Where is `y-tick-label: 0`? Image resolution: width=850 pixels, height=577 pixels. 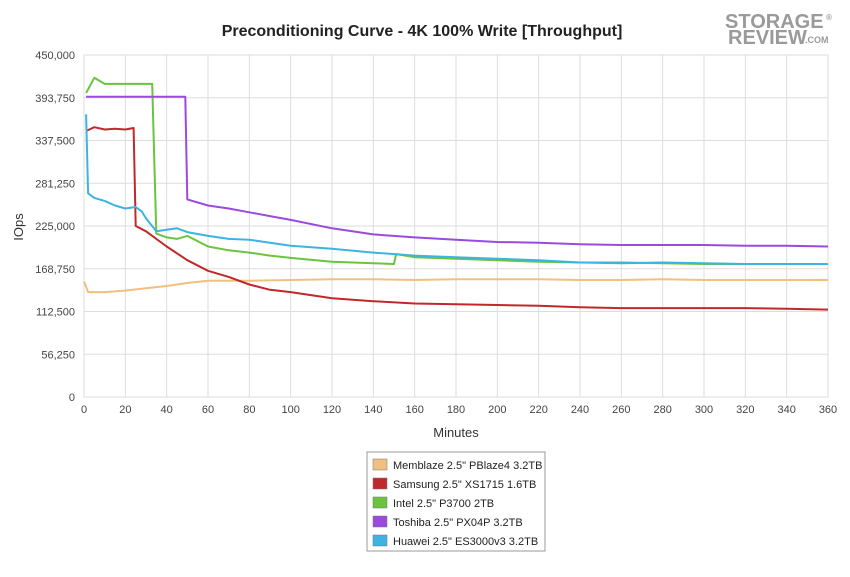 y-tick-label: 0 is located at coordinates (72, 398).